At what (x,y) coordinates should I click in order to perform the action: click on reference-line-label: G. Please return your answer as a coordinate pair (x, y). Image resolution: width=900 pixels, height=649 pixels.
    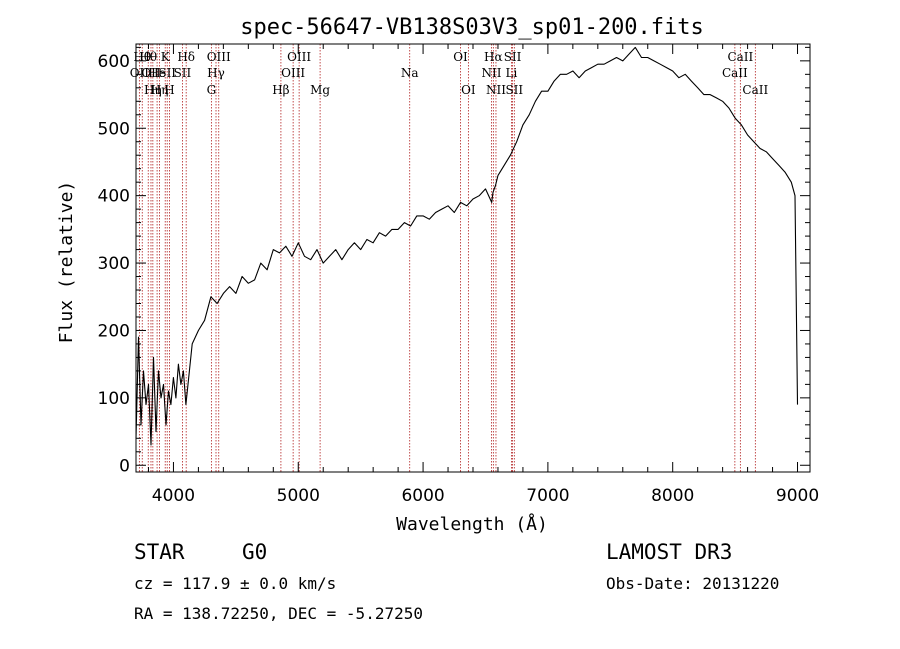
    Looking at the image, I should click on (212, 90).